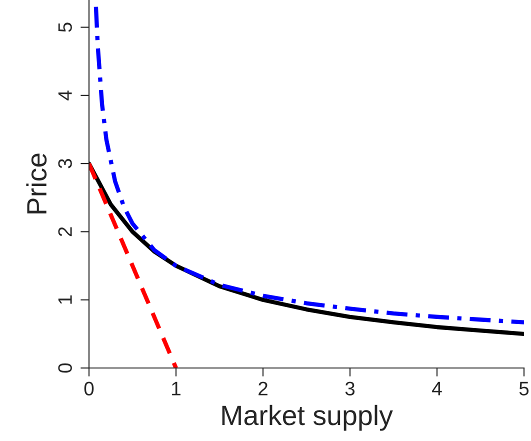 Image resolution: width=531 pixels, height=441 pixels. What do you see at coordinates (65, 95) in the screenshot?
I see `y-tick-label: 4` at bounding box center [65, 95].